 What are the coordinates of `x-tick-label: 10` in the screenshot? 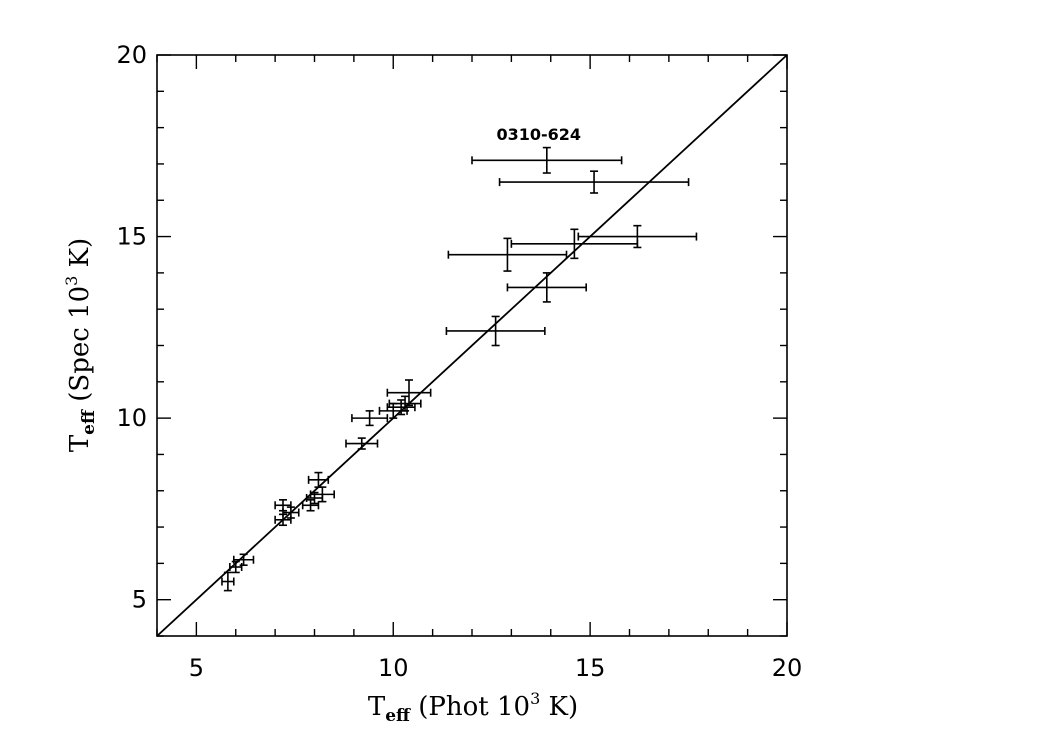 It's located at (393, 668).